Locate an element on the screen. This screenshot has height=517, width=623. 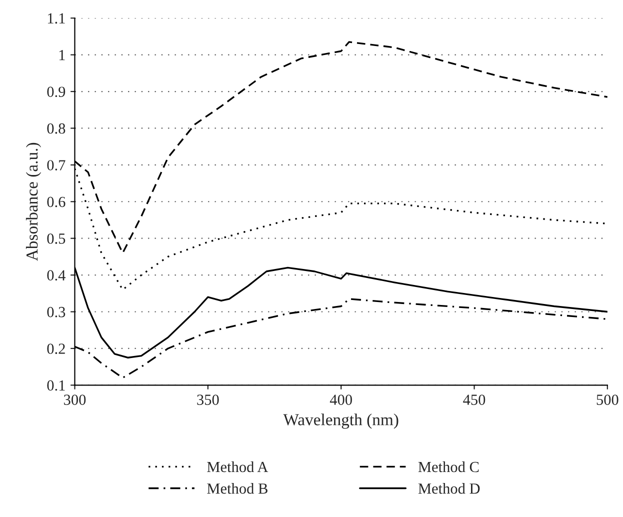
y-tick-label: 0.3 is located at coordinates (56, 312).